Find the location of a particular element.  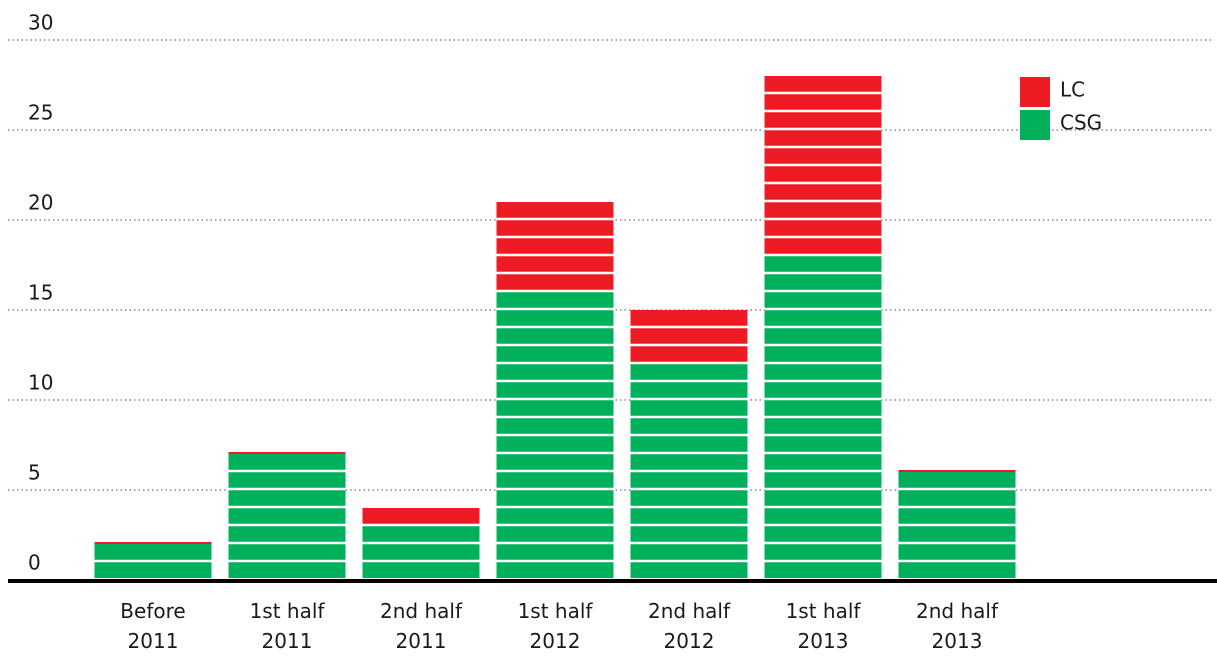

y-tick-label: 20 is located at coordinates (40, 203).